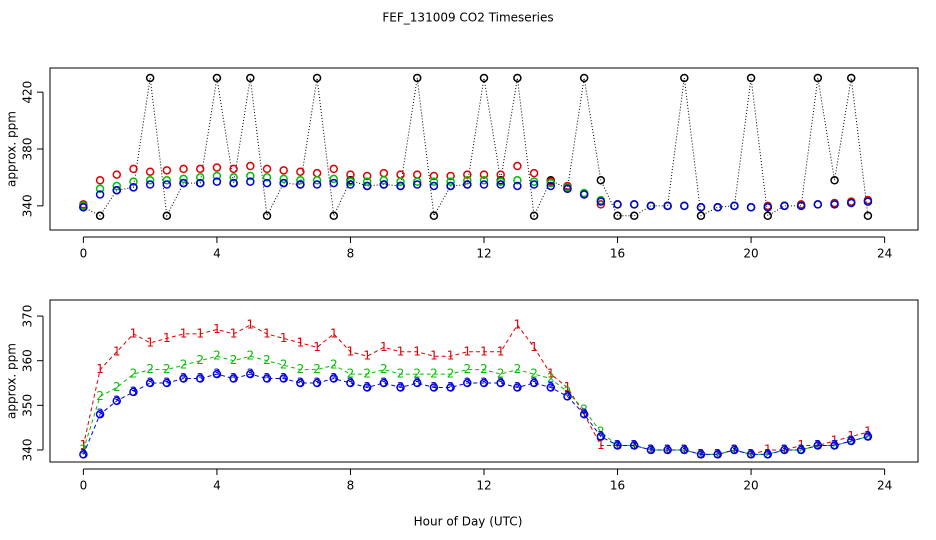  I want to click on x-tick-label: 0, so click(84, 254).